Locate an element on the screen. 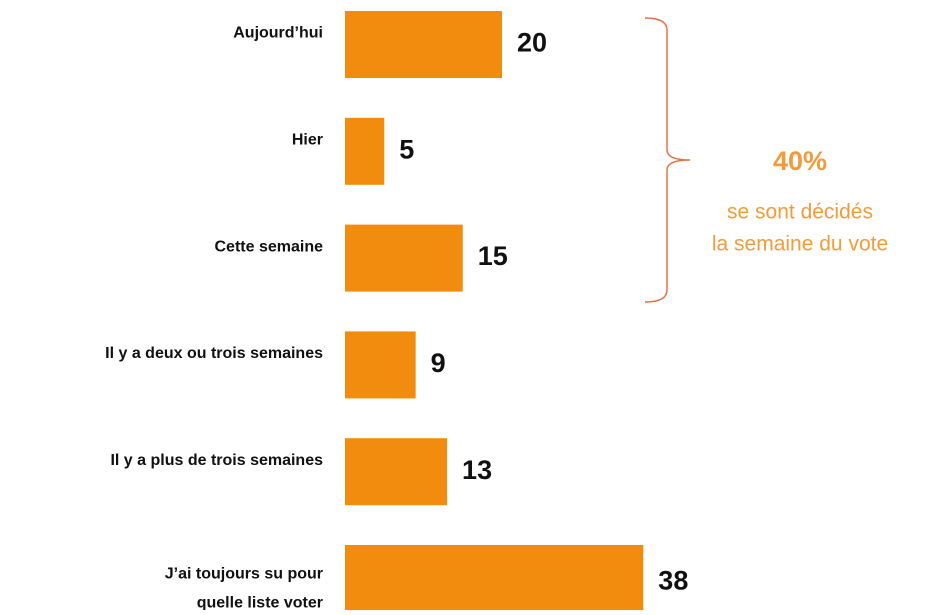 The image size is (941, 615). value-label: 38 is located at coordinates (673, 581).